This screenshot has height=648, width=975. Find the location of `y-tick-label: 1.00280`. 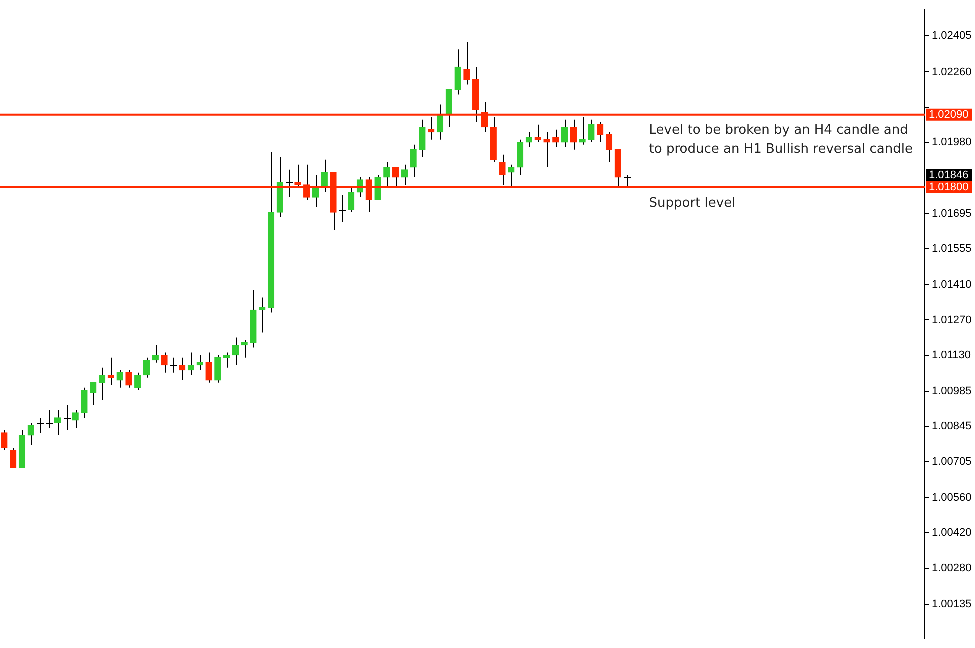

y-tick-label: 1.00280 is located at coordinates (952, 568).